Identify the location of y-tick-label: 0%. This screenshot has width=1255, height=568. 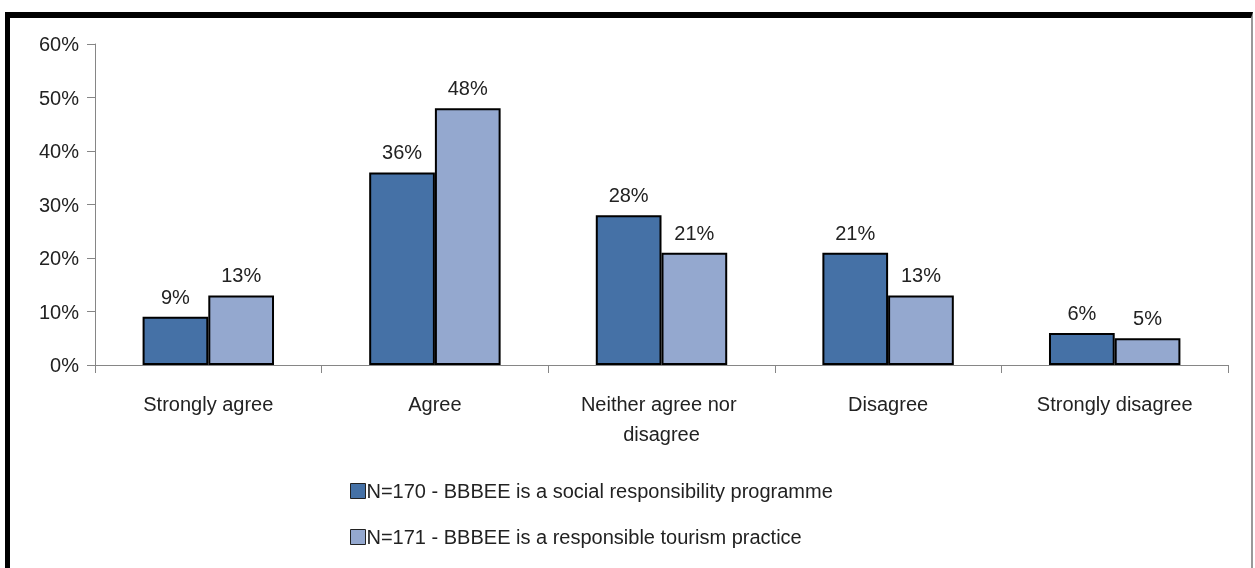
(65, 365).